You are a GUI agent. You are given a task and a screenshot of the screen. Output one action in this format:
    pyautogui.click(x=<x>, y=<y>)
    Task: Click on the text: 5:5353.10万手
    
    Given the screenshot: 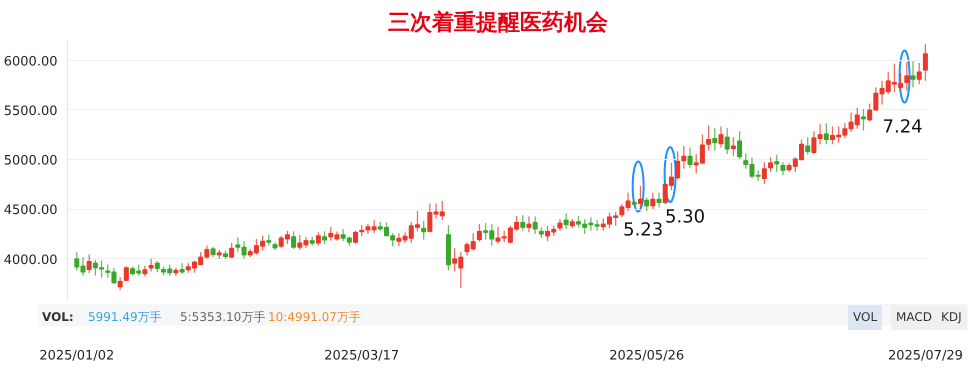 What is the action you would take?
    pyautogui.click(x=223, y=317)
    